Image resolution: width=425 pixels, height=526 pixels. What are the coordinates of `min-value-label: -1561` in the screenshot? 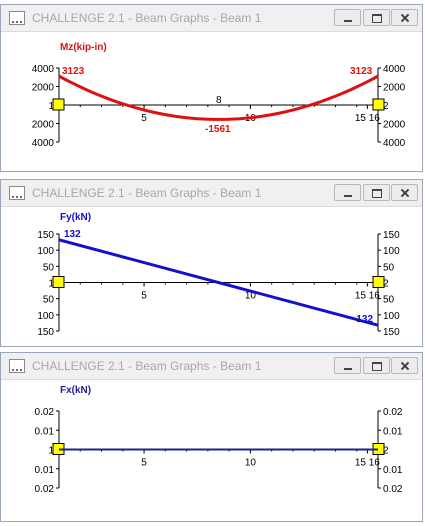 It's located at (218, 129).